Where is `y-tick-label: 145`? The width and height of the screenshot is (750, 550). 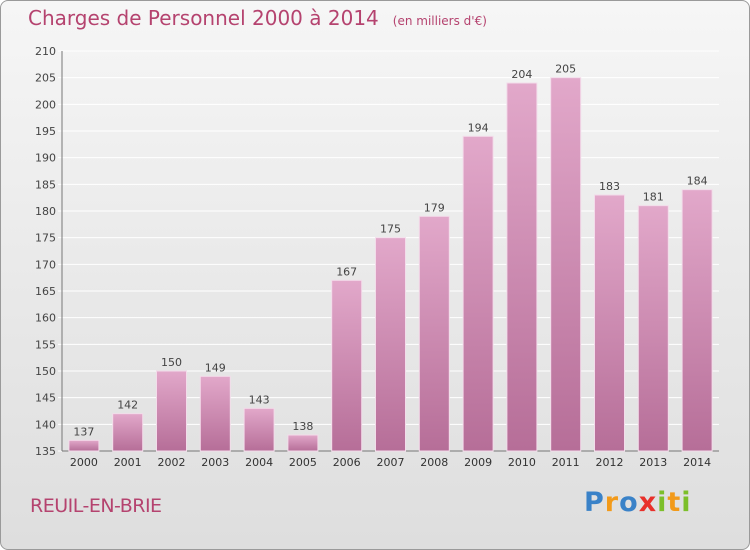 y-tick-label: 145 is located at coordinates (45, 398).